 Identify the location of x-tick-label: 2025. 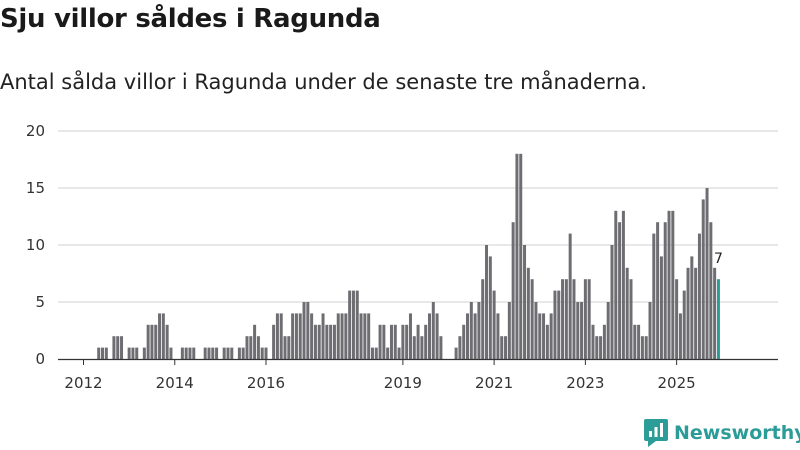
(677, 383).